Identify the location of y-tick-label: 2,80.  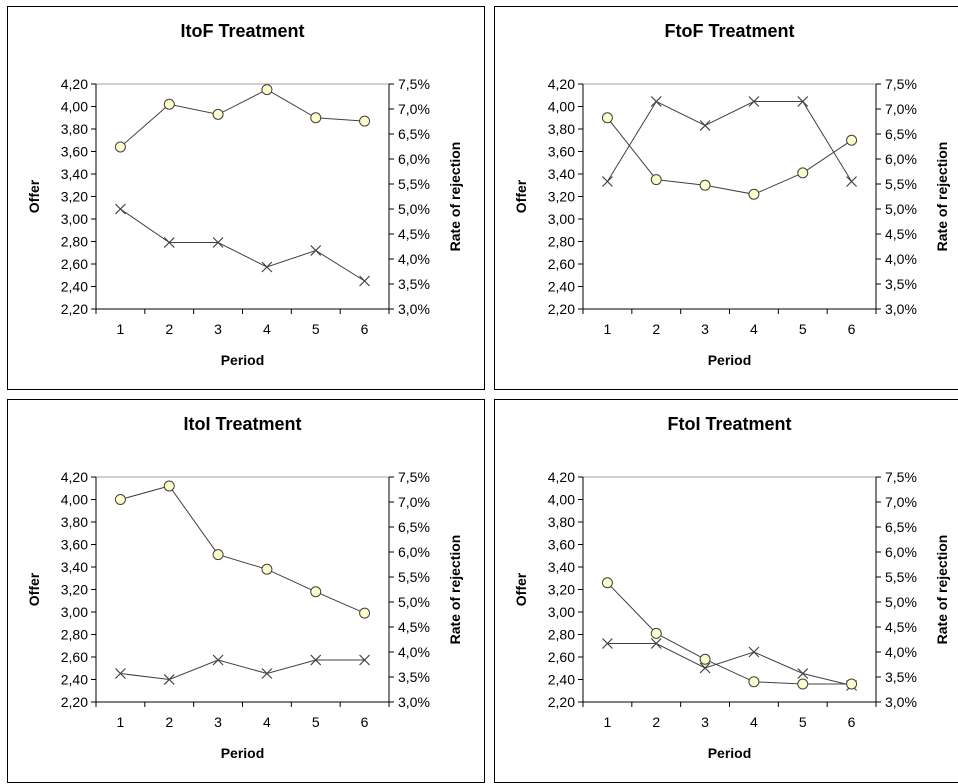
(561, 242).